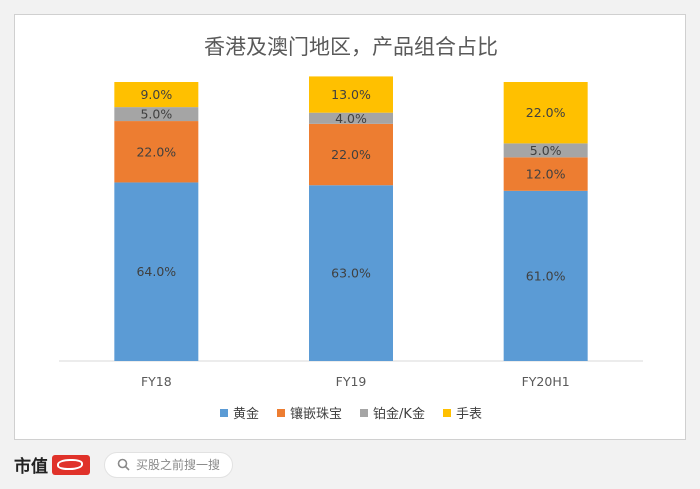  I want to click on data-label: 4.0%, so click(351, 118).